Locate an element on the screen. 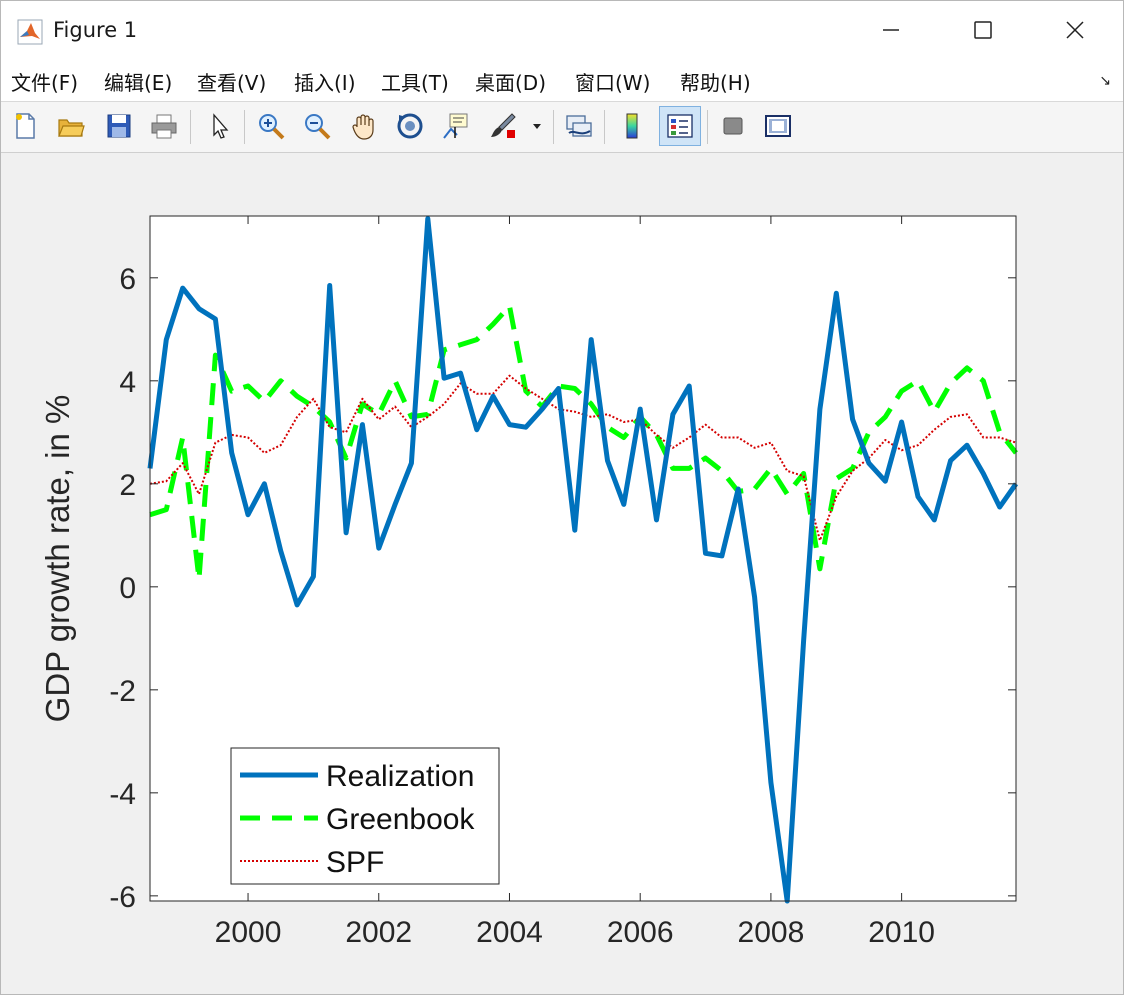 This screenshot has width=1124, height=995. data-cursor-button is located at coordinates (456, 126).